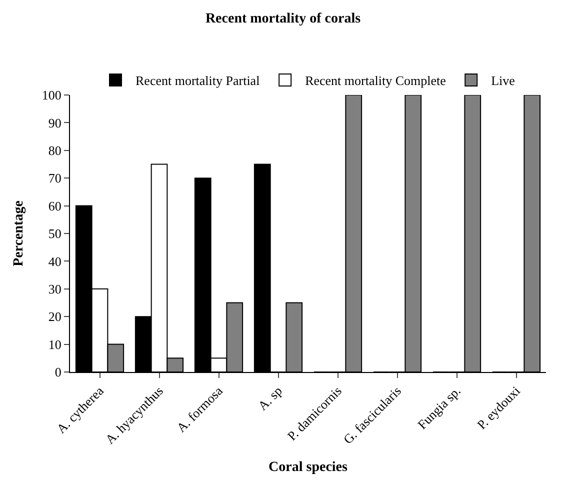 Image resolution: width=566 pixels, height=502 pixels. I want to click on y-tick-label: 100, so click(52, 95).